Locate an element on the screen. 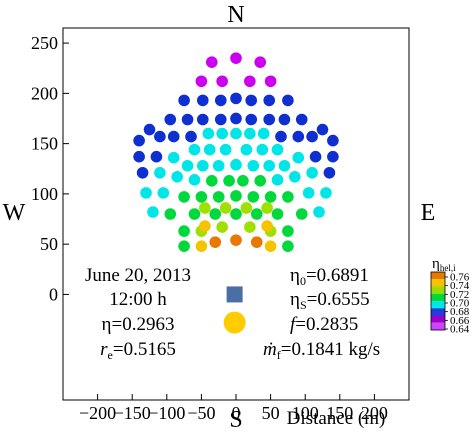 Image resolution: width=474 pixels, height=437 pixels. info-etaS: ηS=0.6555 is located at coordinates (330, 300).